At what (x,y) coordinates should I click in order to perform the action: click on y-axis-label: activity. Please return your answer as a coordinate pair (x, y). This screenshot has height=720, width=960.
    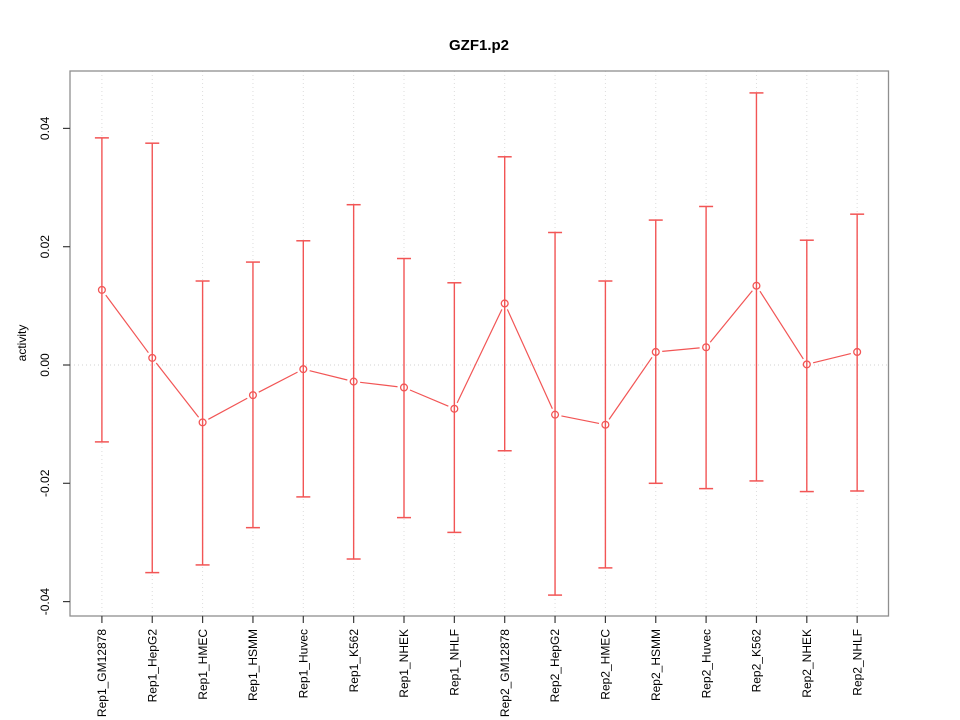
    Looking at the image, I should click on (22, 343).